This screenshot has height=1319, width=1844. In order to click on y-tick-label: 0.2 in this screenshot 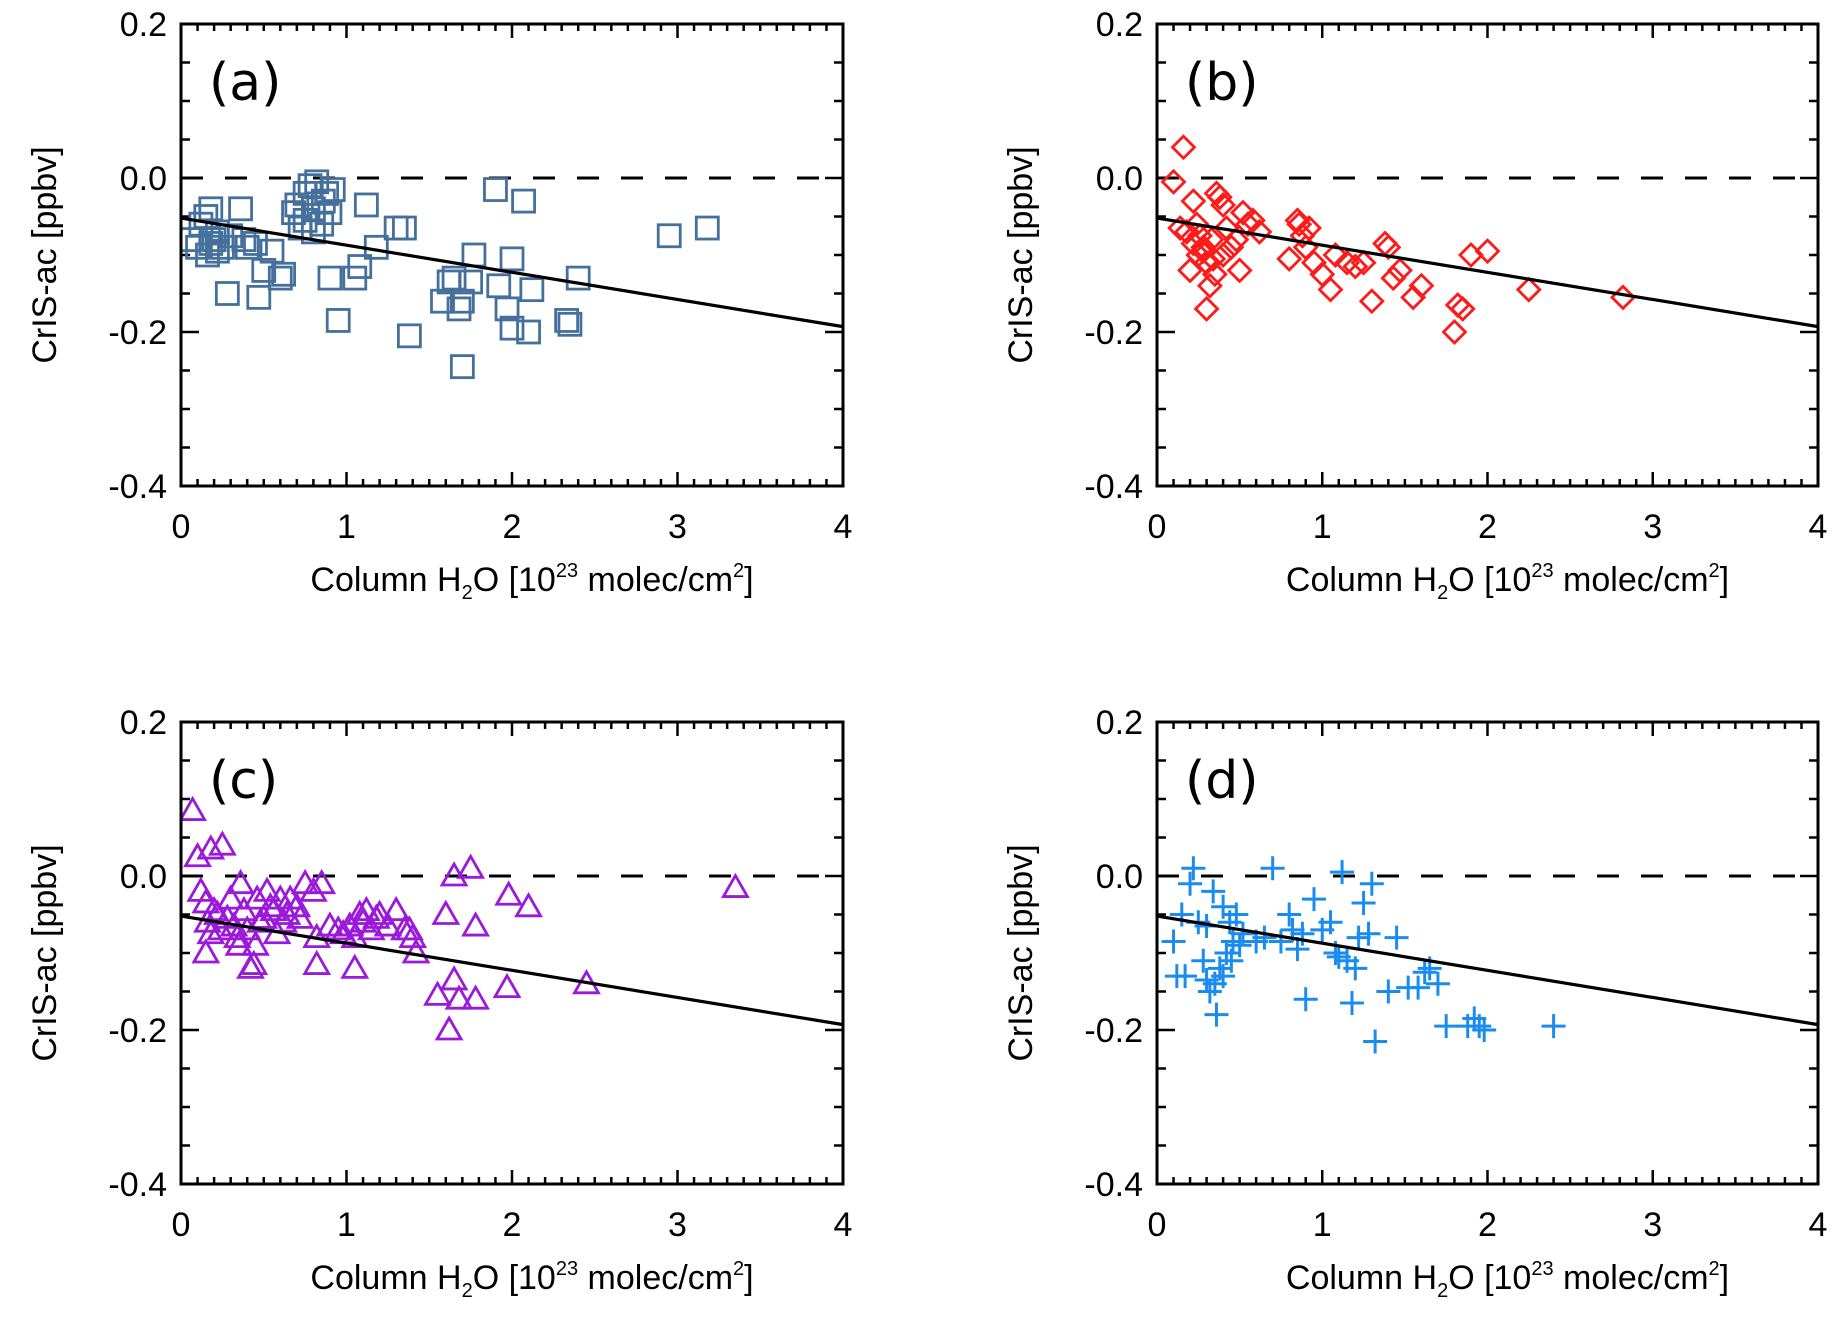, I will do `click(1119, 723)`.